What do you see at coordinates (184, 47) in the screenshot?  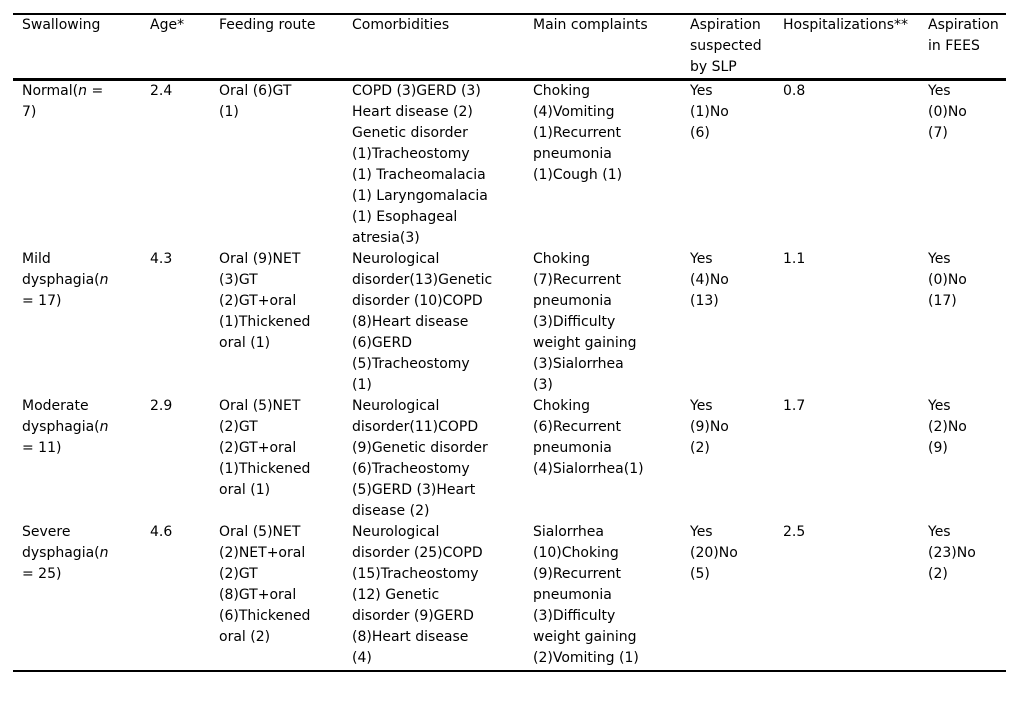 I see `col-header-age: Age*` at bounding box center [184, 47].